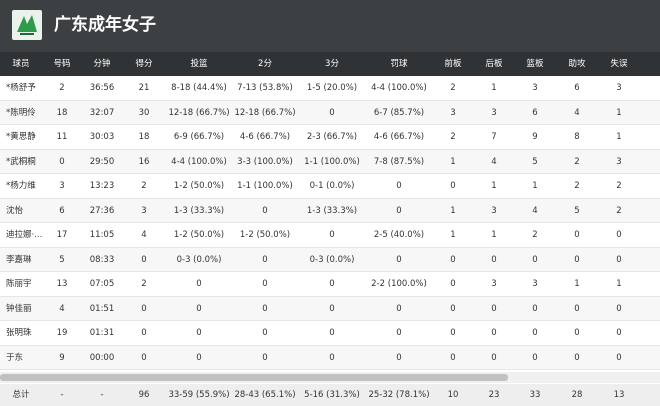 This screenshot has height=406, width=660. I want to click on table-cell: 助攻, so click(577, 64).